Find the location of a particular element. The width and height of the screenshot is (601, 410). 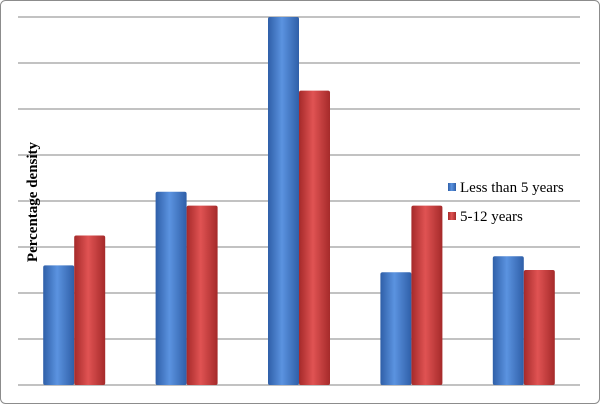

y-axis-label: Percentage density is located at coordinates (33, 201).